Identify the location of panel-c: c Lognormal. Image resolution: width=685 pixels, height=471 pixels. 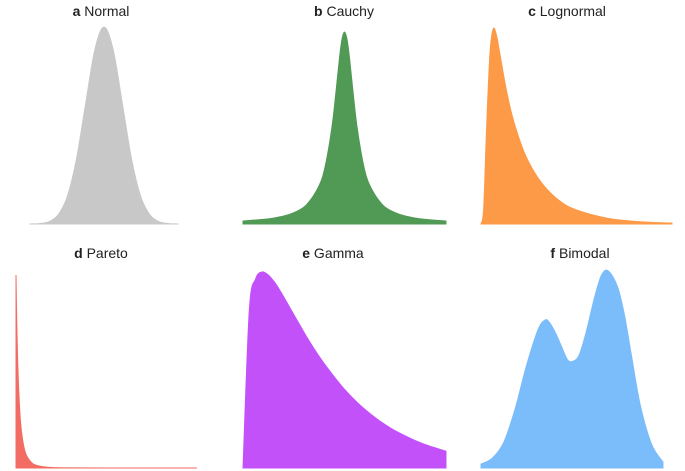
(576, 114).